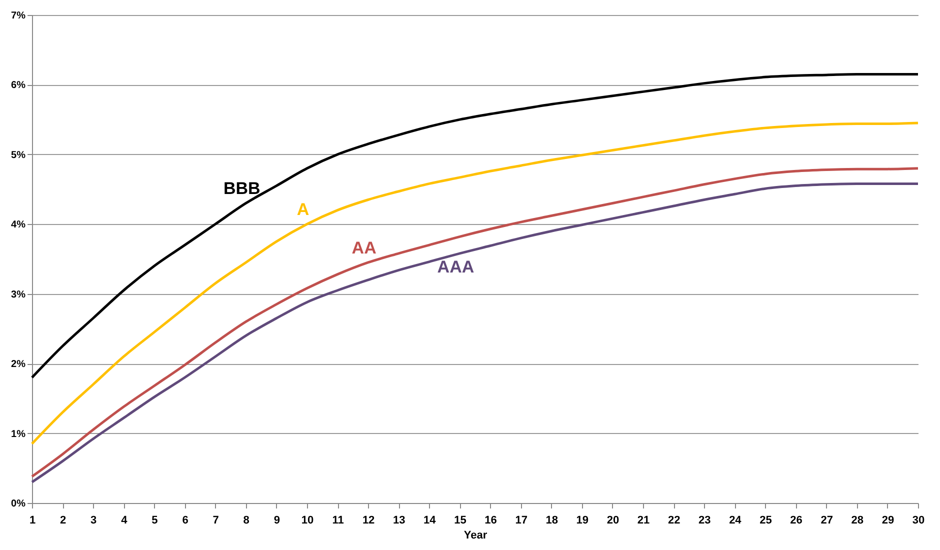  What do you see at coordinates (826, 520) in the screenshot?
I see `x-tick-label: 27` at bounding box center [826, 520].